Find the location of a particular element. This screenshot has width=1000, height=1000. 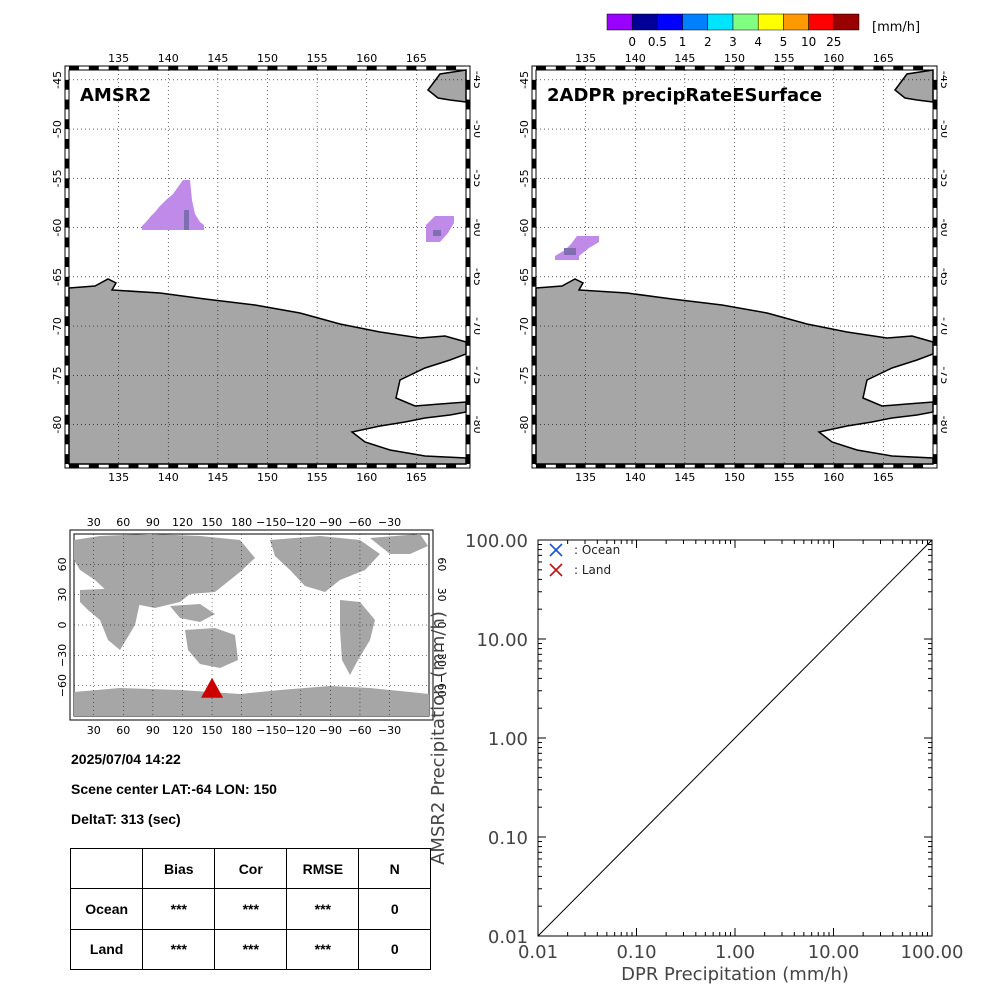

lat-tick-label: −60 is located at coordinates (62, 685).